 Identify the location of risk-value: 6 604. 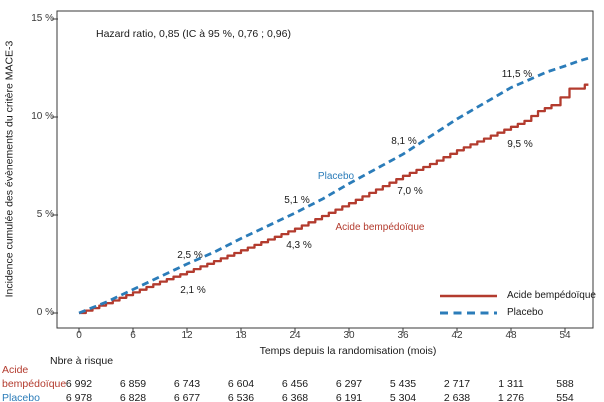
(241, 384).